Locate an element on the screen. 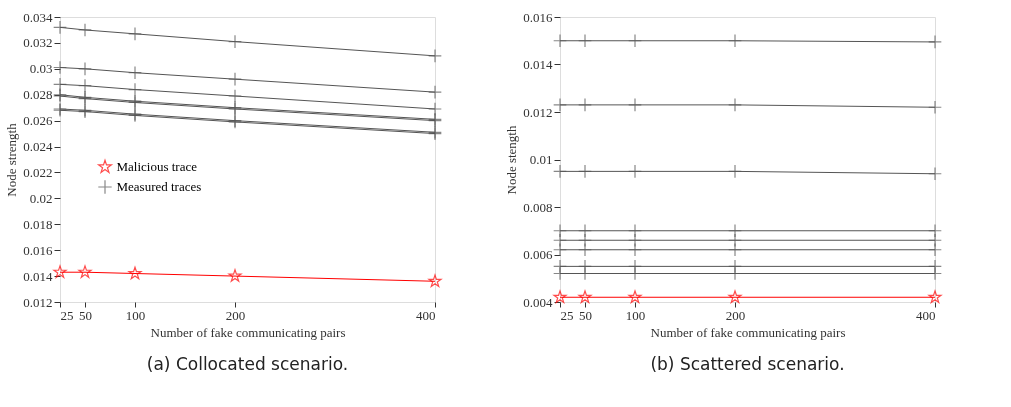 This screenshot has height=407, width=1011. y-tick-label: 0.008 is located at coordinates (538, 207).